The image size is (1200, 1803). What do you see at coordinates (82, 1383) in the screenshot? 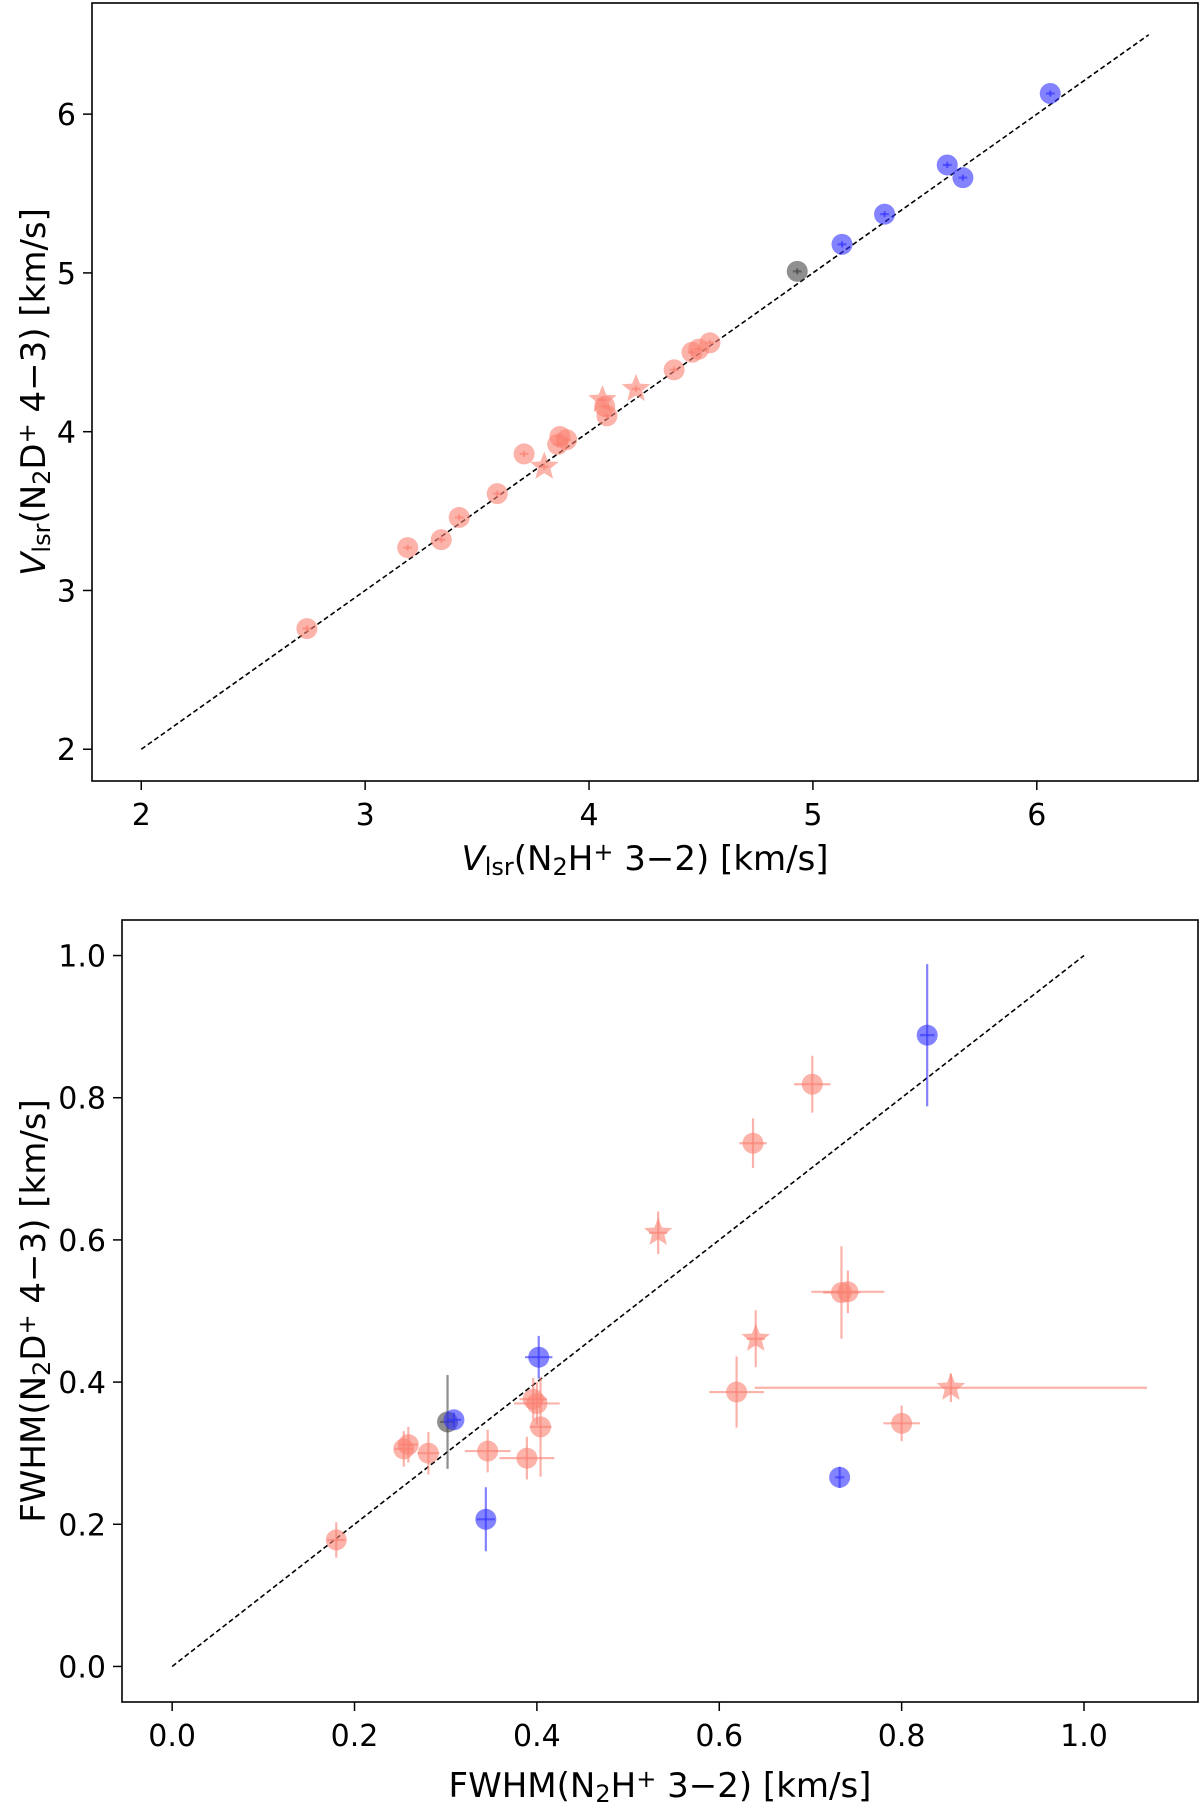
I see `y-tick-label: 0.4` at bounding box center [82, 1383].